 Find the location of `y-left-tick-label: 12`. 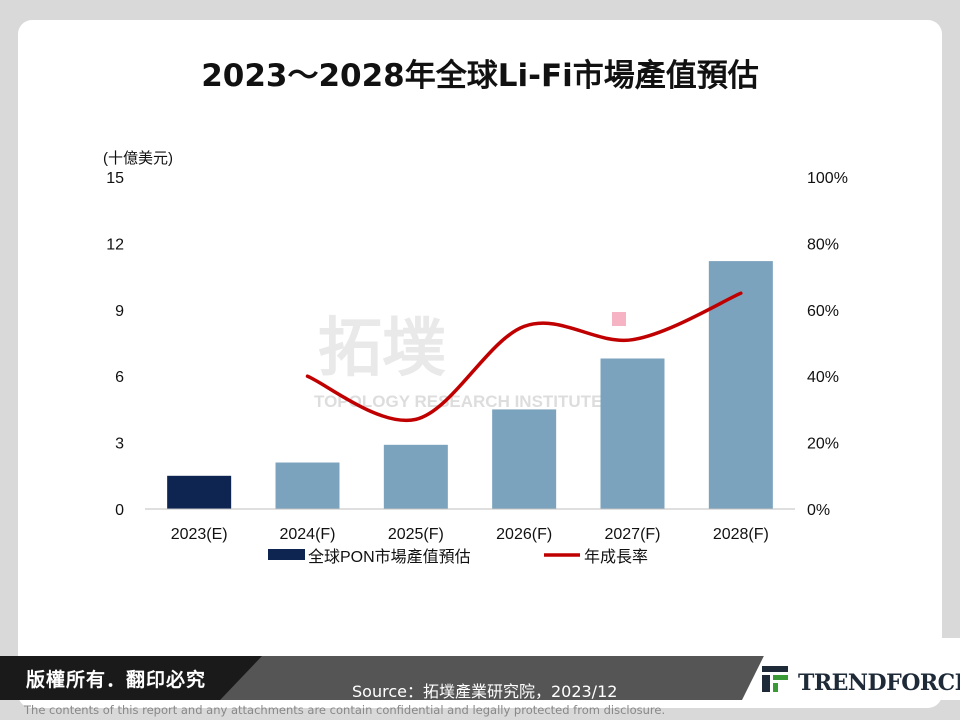

y-left-tick-label: 12 is located at coordinates (115, 244).